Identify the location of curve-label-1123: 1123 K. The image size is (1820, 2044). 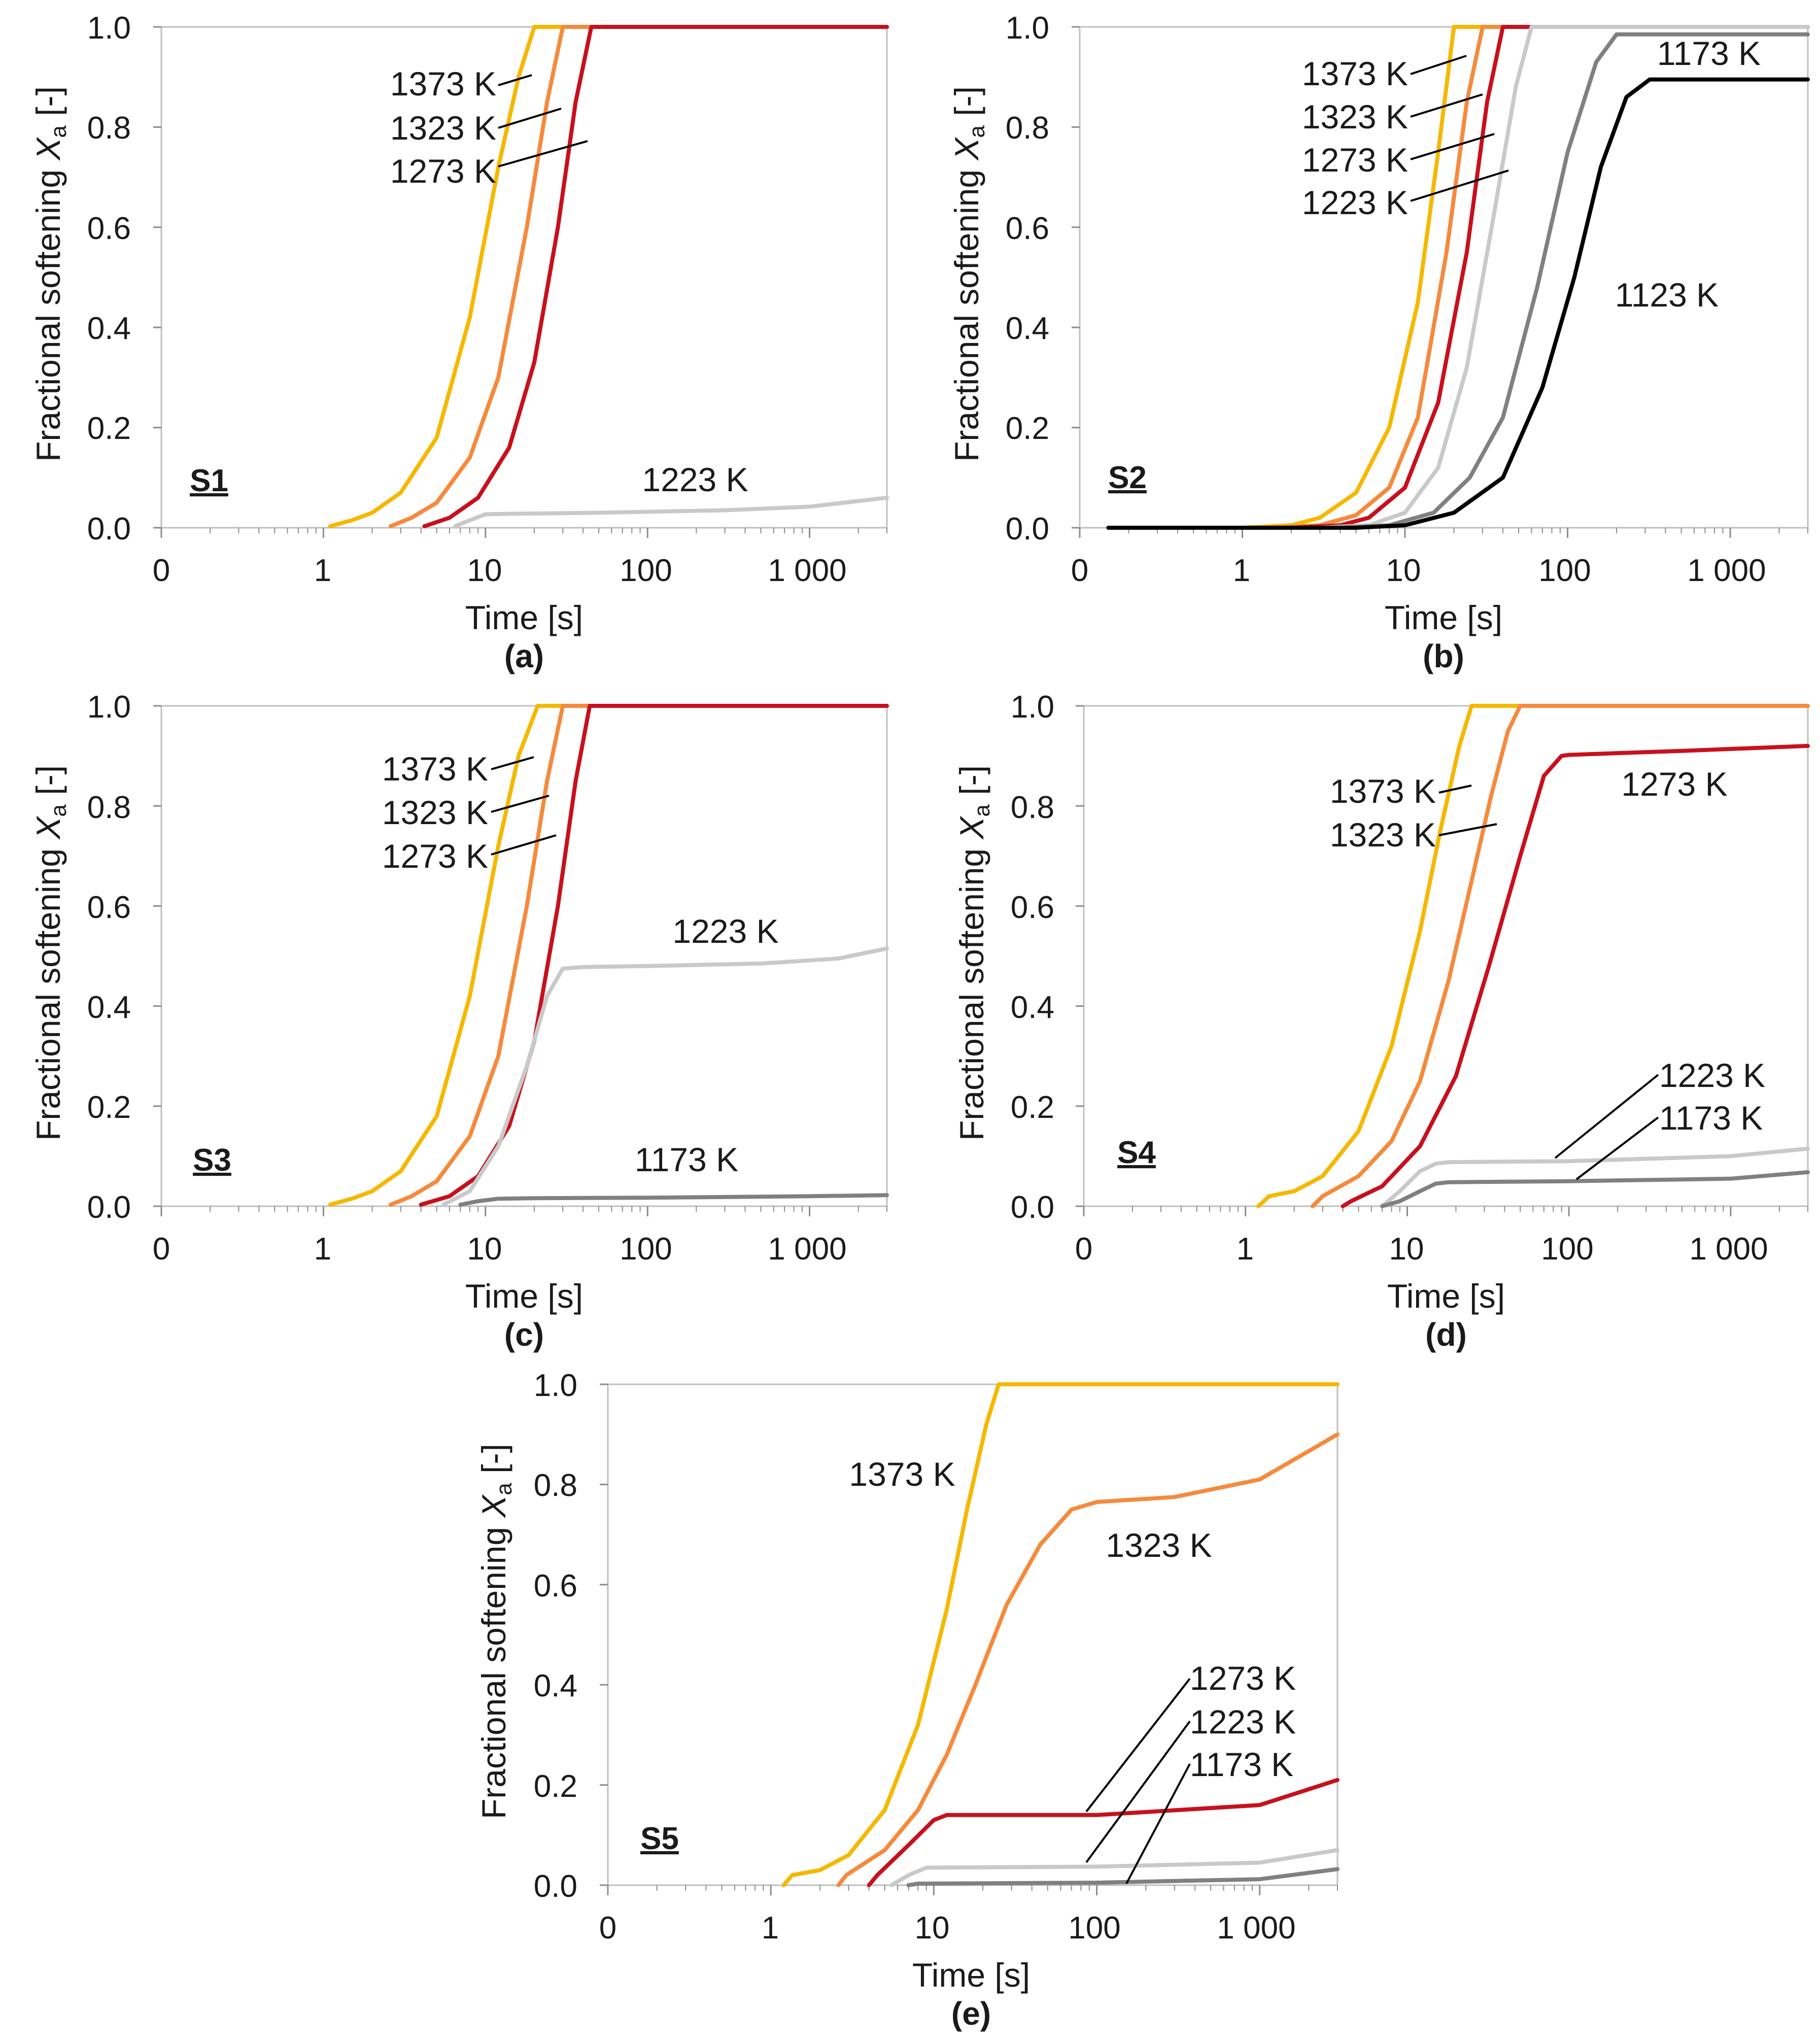
(1667, 295).